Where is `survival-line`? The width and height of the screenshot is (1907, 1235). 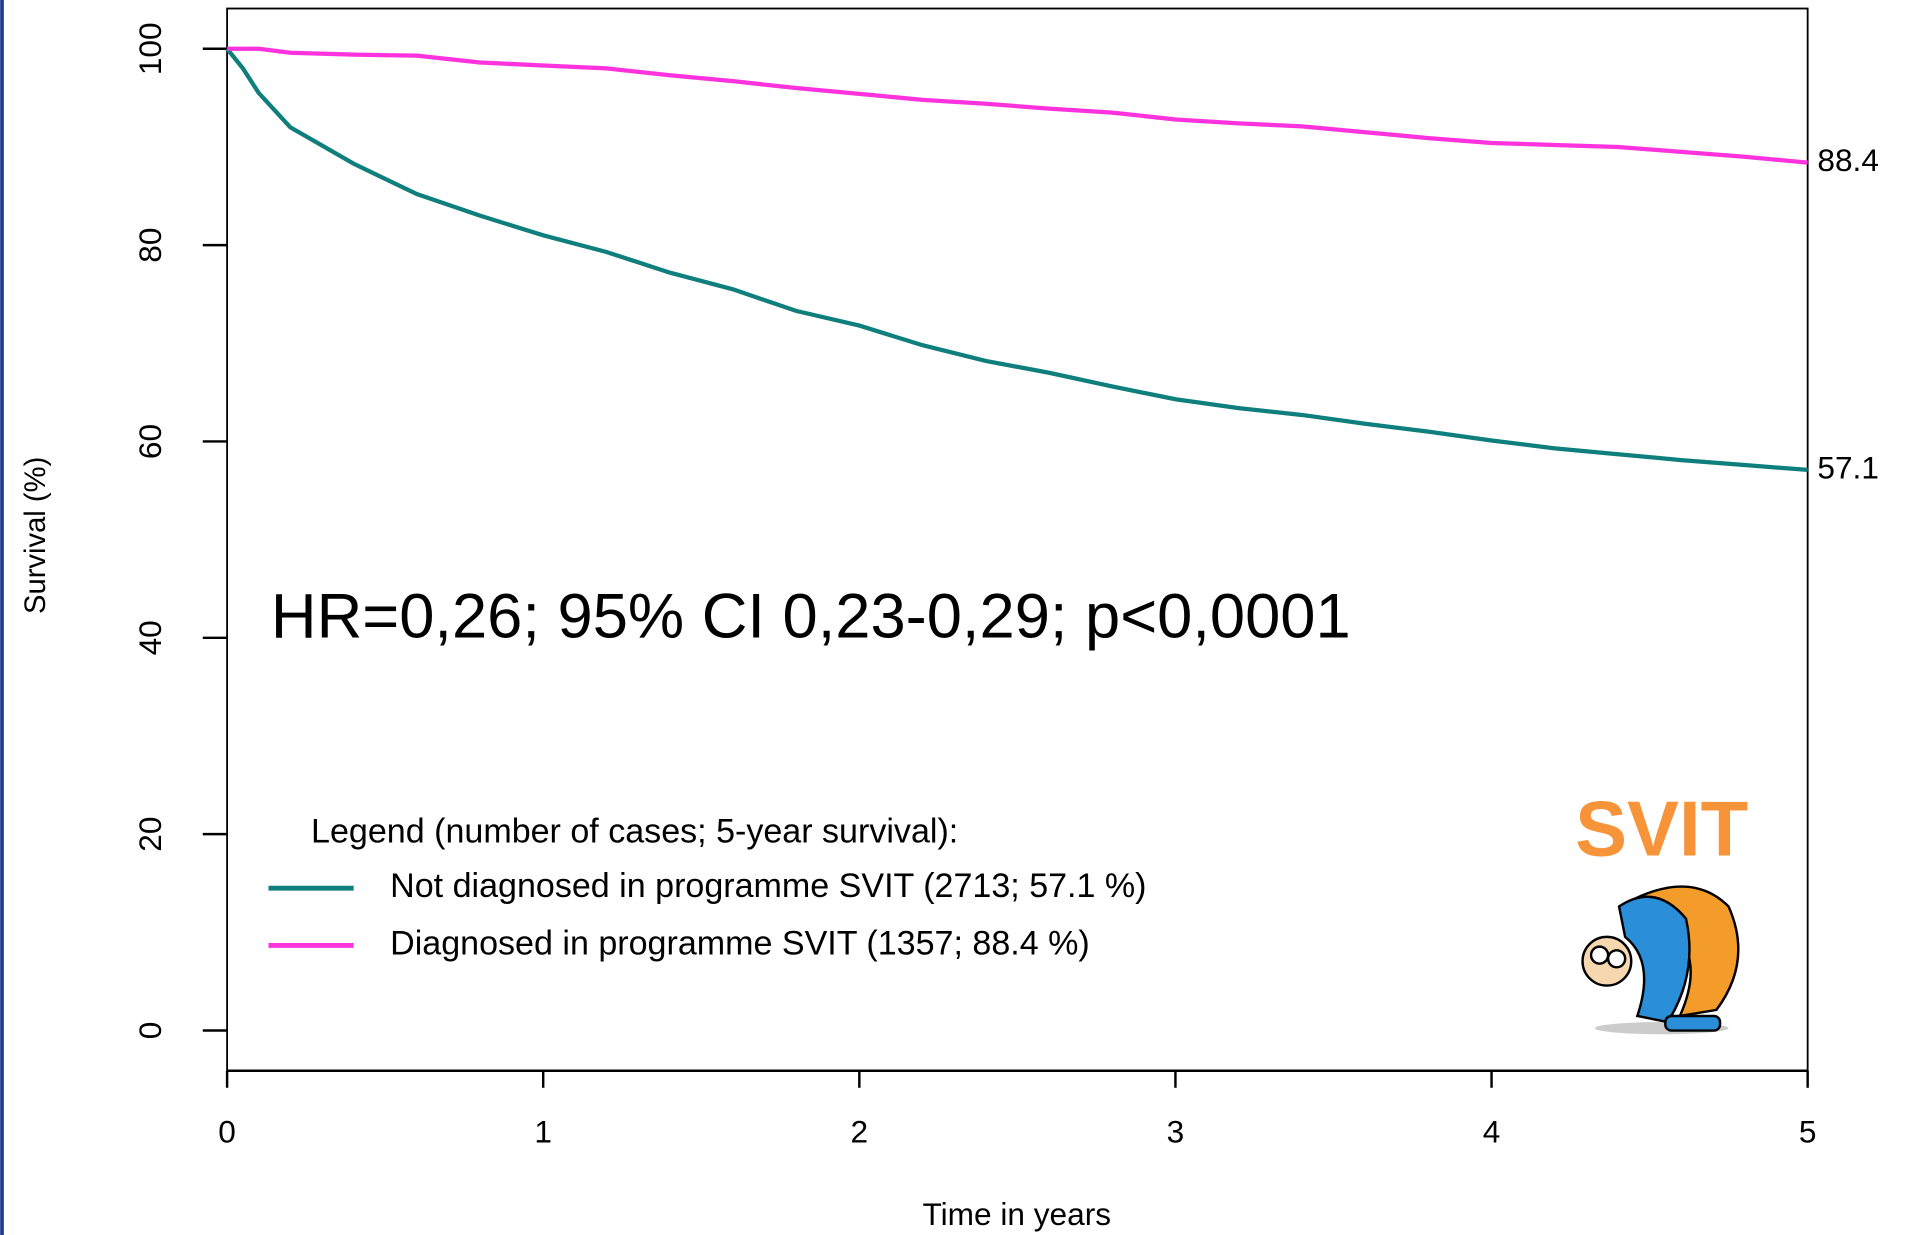 survival-line is located at coordinates (1017, 105).